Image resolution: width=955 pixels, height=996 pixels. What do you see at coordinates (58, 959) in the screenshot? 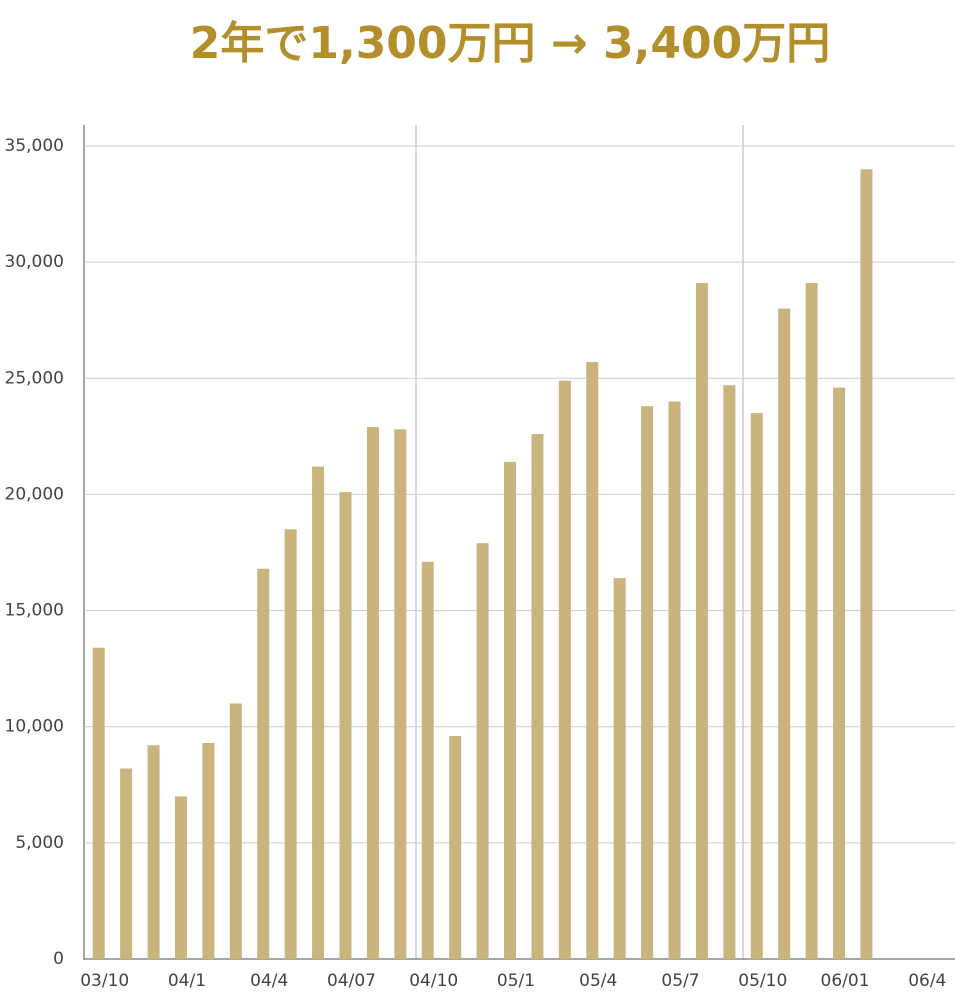
I see `y-tick-label: 0` at bounding box center [58, 959].